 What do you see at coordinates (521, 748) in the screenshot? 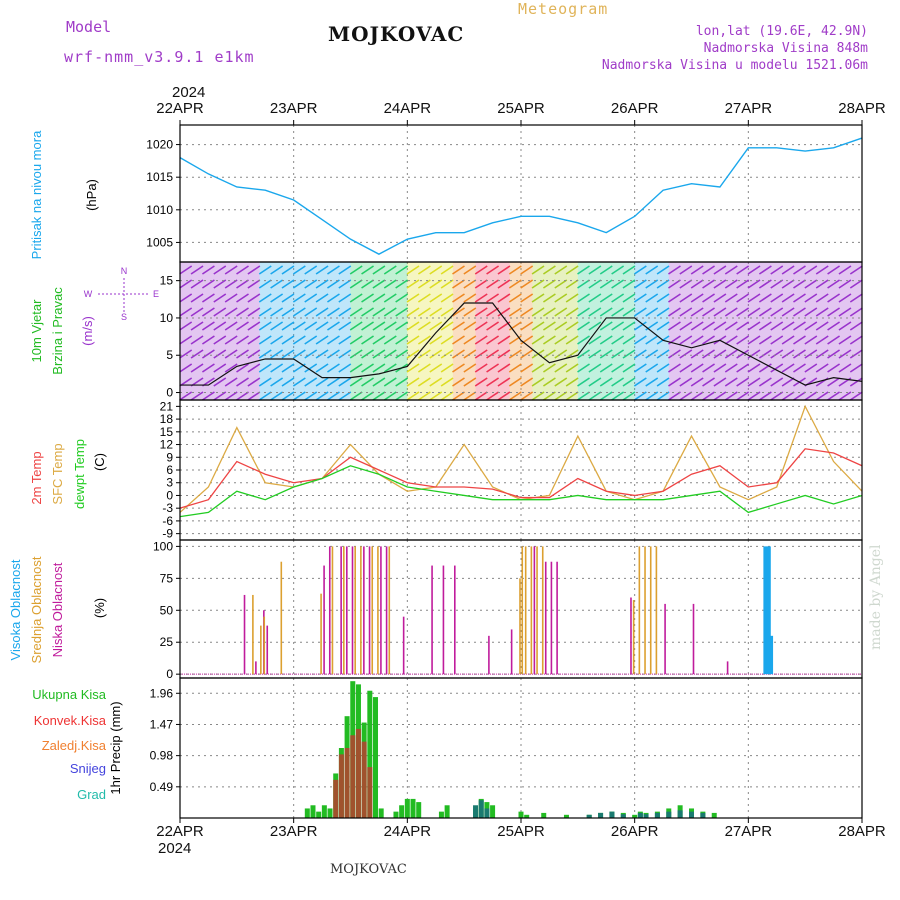
I see `panel-frame` at bounding box center [521, 748].